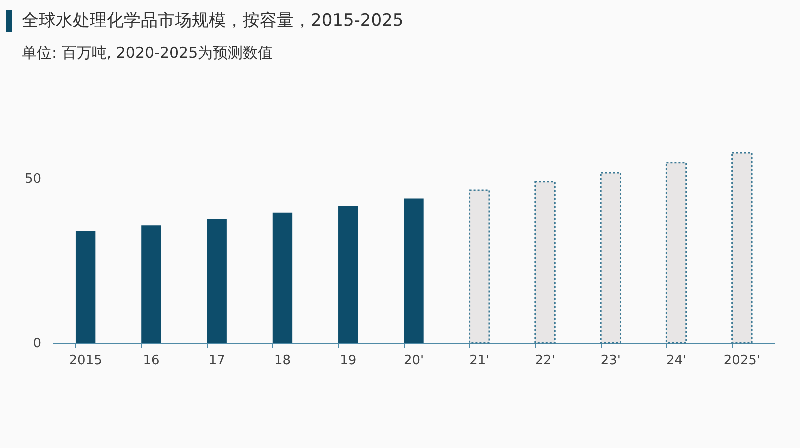  What do you see at coordinates (148, 53) in the screenshot?
I see `chart-subtitle: 单位: 百万吨, 2020-2025为预测数值` at bounding box center [148, 53].